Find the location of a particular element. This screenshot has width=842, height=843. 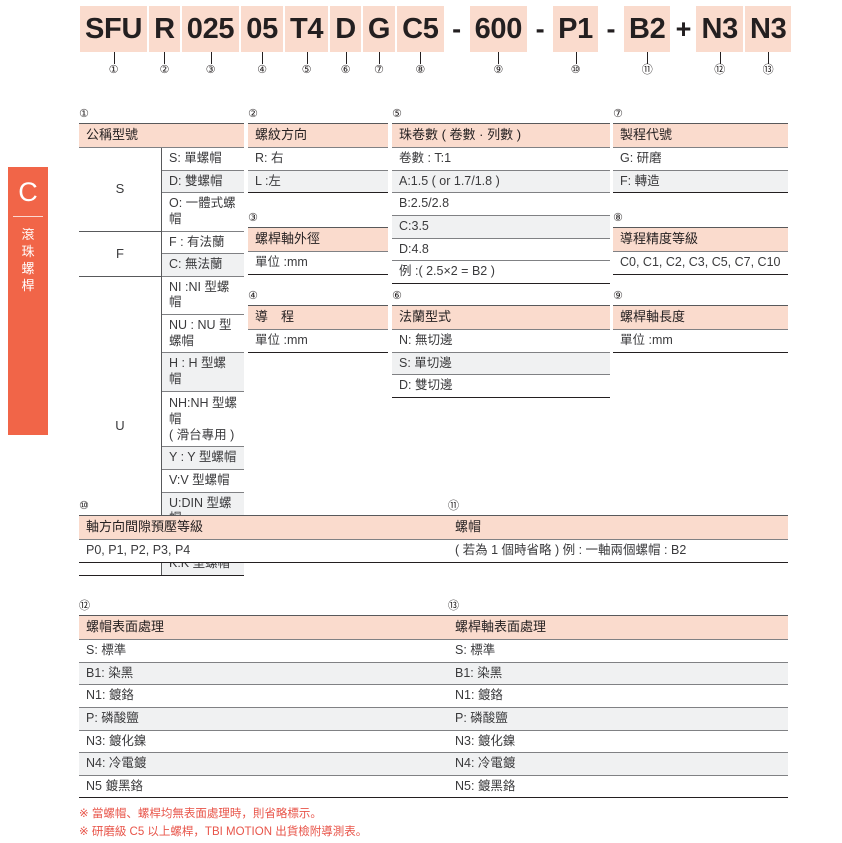

section-12-number: ⑫ is located at coordinates (84, 606).